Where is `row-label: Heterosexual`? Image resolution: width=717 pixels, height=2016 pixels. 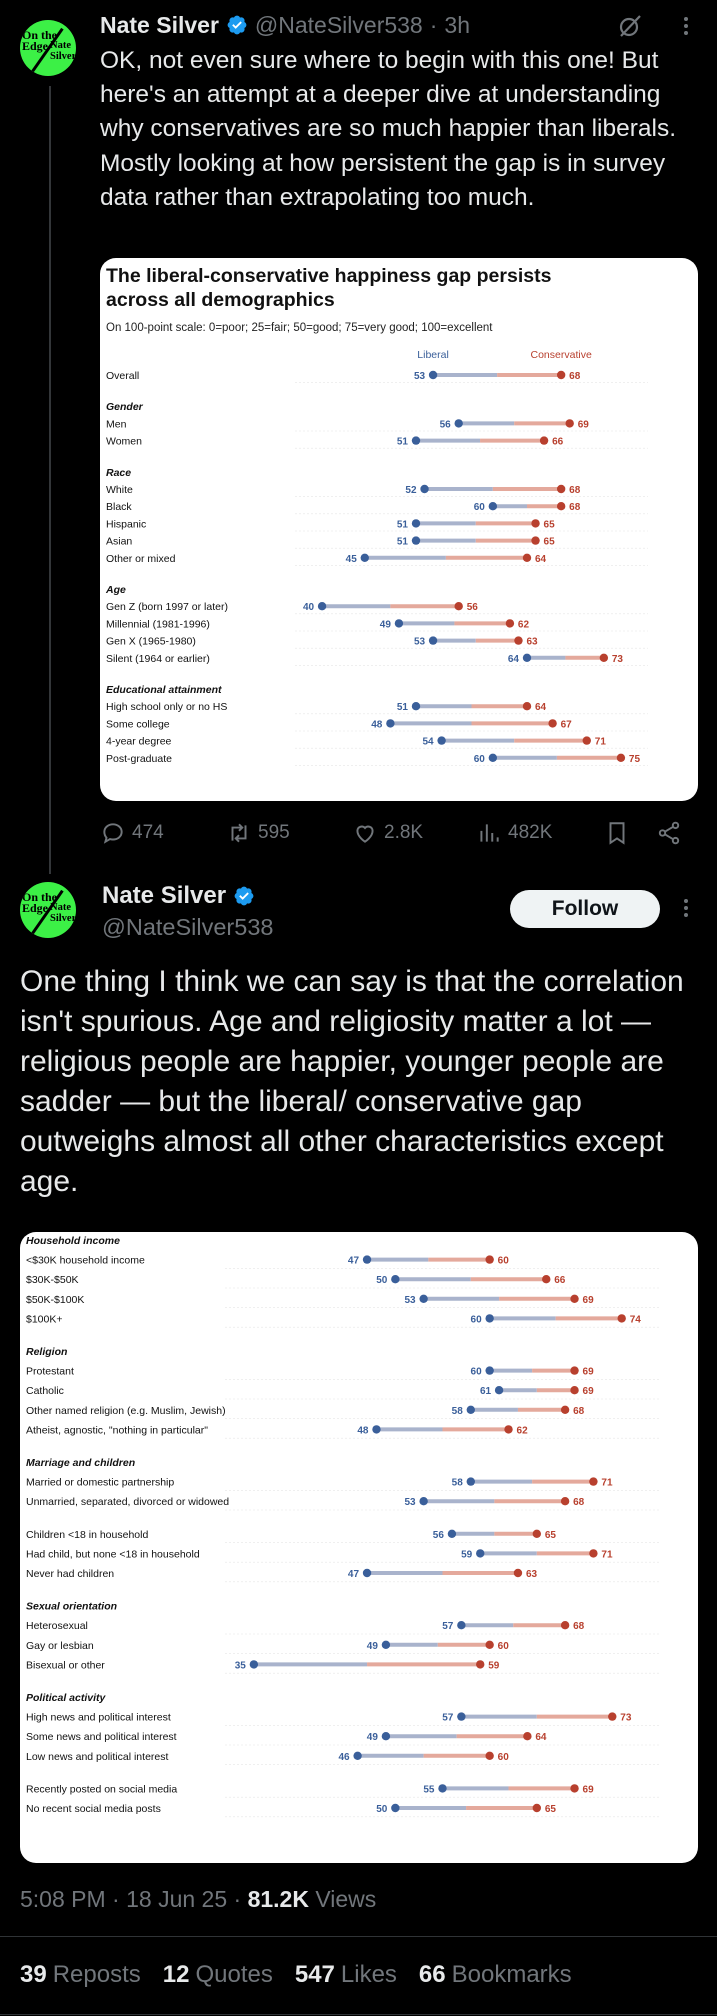 row-label: Heterosexual is located at coordinates (57, 1626).